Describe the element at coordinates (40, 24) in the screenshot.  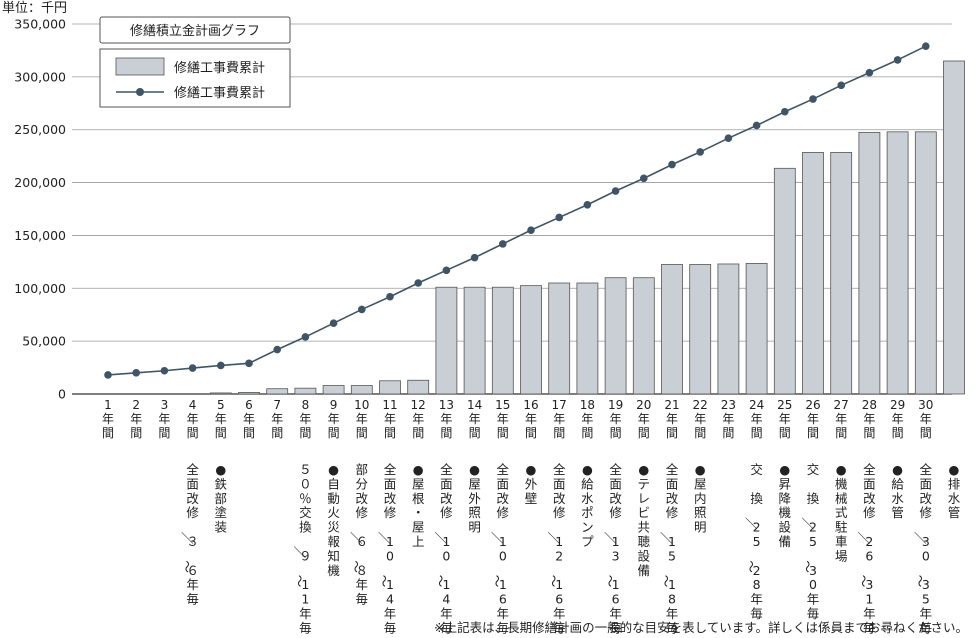
I see `y-tick-label: 350,000` at that location.